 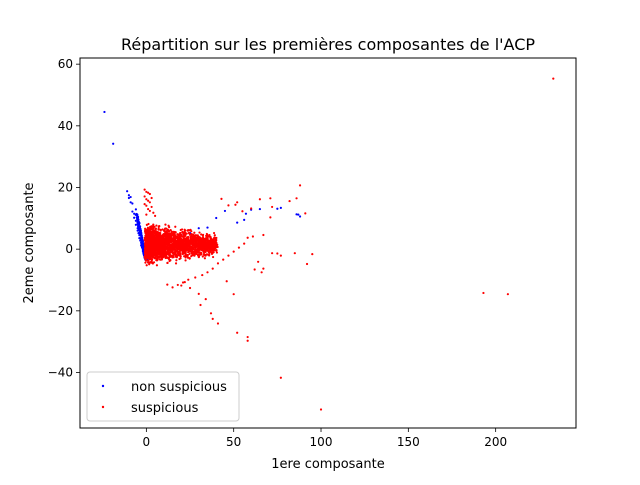 I want to click on y-tick-label: 60, so click(x=65, y=64).